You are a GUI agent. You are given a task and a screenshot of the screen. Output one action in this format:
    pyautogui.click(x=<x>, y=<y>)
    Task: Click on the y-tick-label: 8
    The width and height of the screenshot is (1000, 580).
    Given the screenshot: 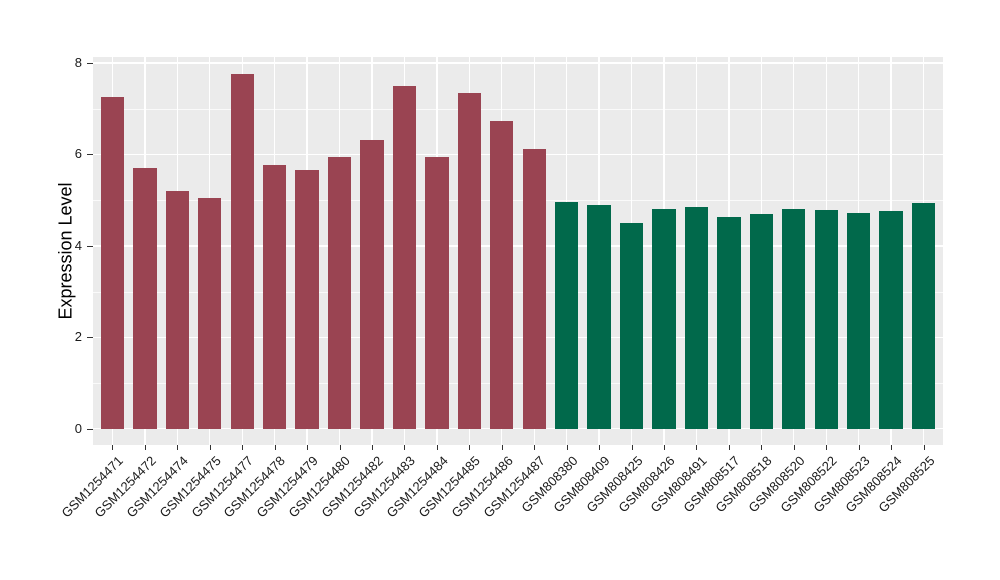 What is the action you would take?
    pyautogui.click(x=78, y=63)
    